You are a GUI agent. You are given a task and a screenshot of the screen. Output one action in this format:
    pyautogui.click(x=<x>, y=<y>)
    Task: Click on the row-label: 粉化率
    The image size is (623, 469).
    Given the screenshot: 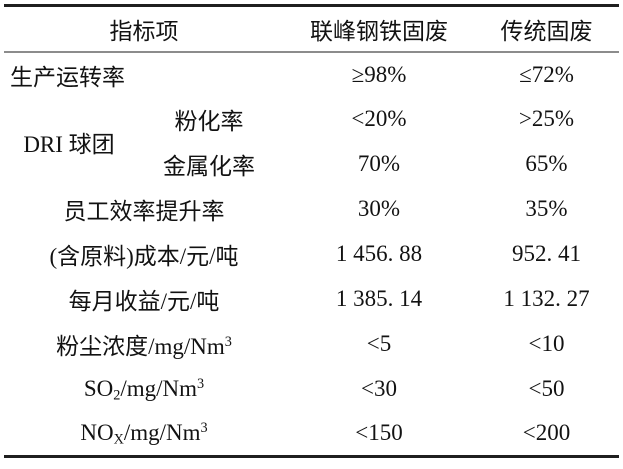 What is the action you would take?
    pyautogui.click(x=209, y=121)
    